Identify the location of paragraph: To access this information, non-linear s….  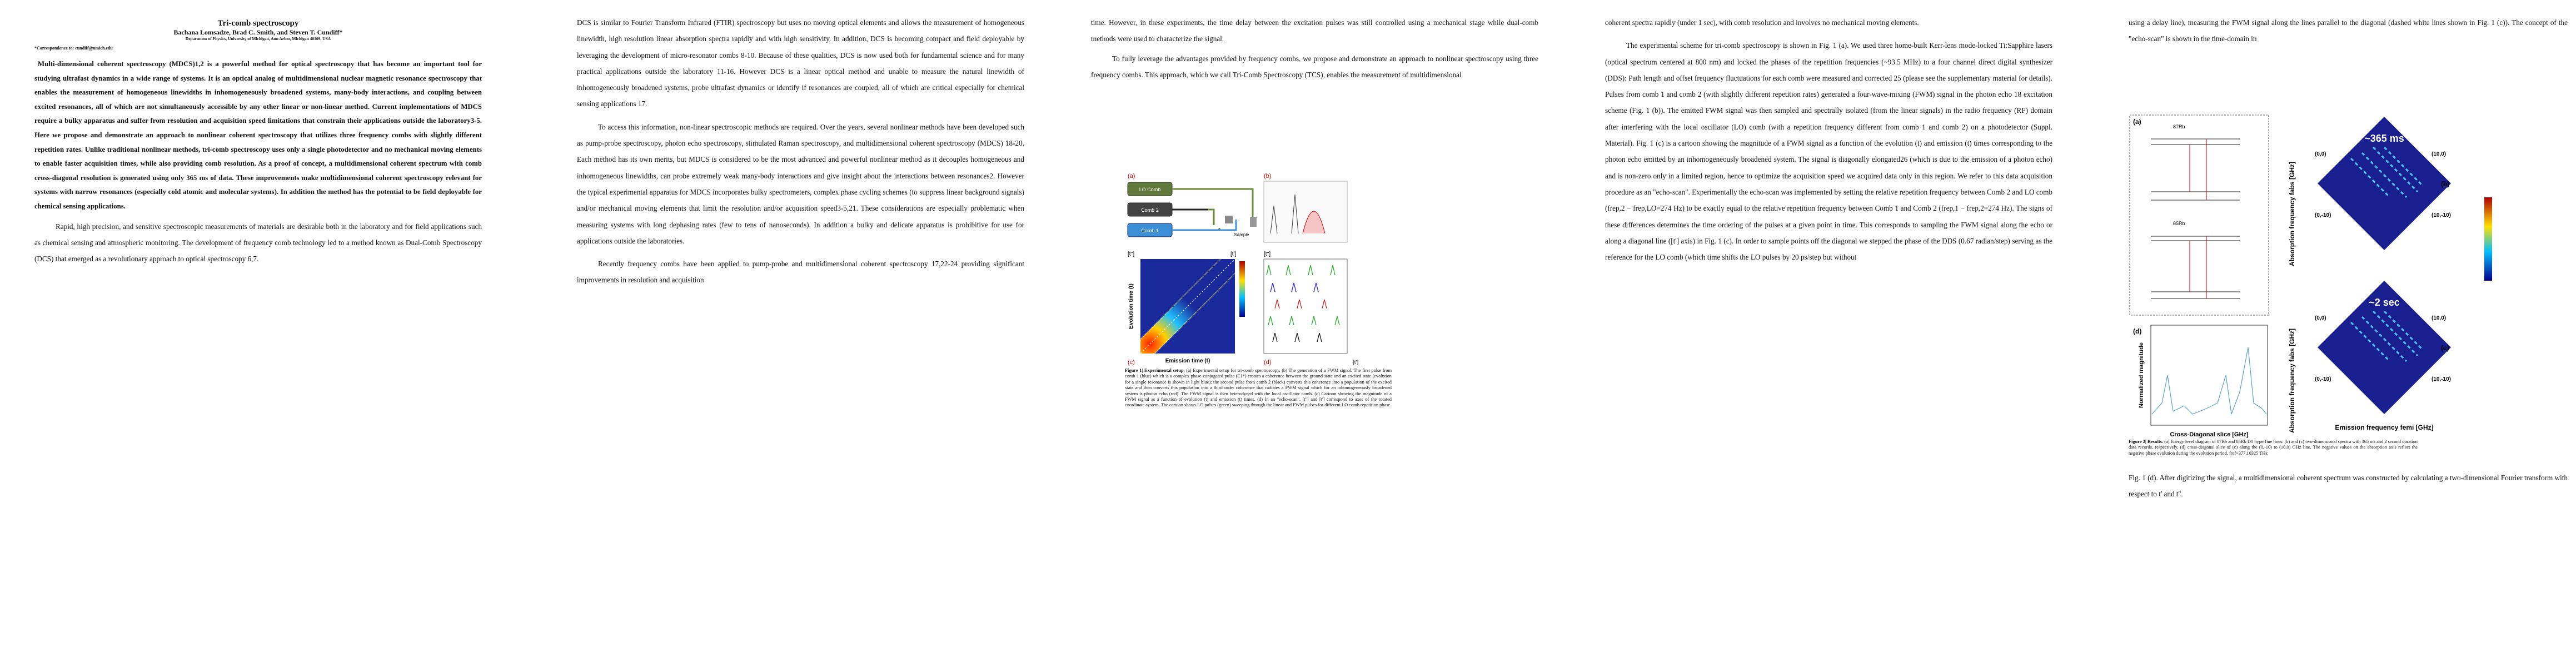
(800, 183).